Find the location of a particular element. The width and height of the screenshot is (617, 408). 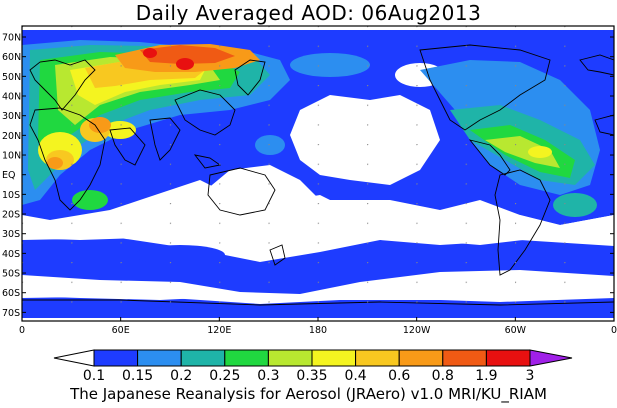

lat-label: 60S is located at coordinates (11, 293).